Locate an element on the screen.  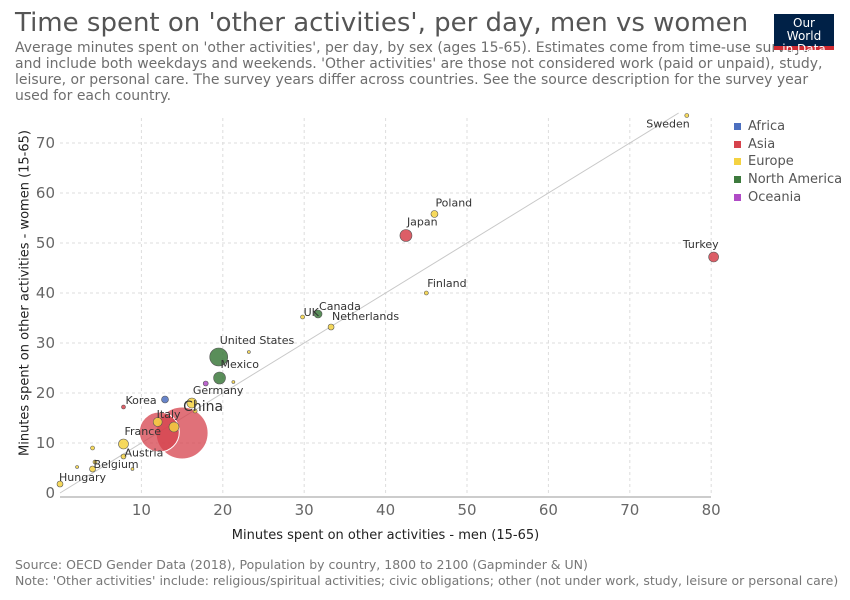
point-label: Belgium is located at coordinates (116, 464).